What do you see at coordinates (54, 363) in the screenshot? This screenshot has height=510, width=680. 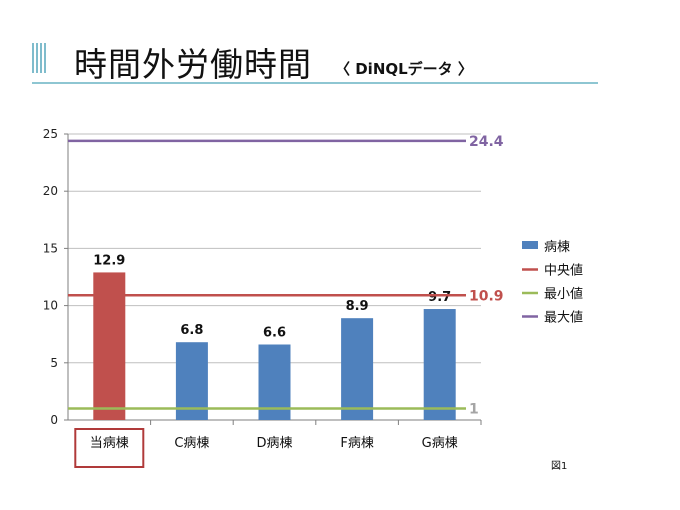 I see `y-tick-label: 5` at bounding box center [54, 363].